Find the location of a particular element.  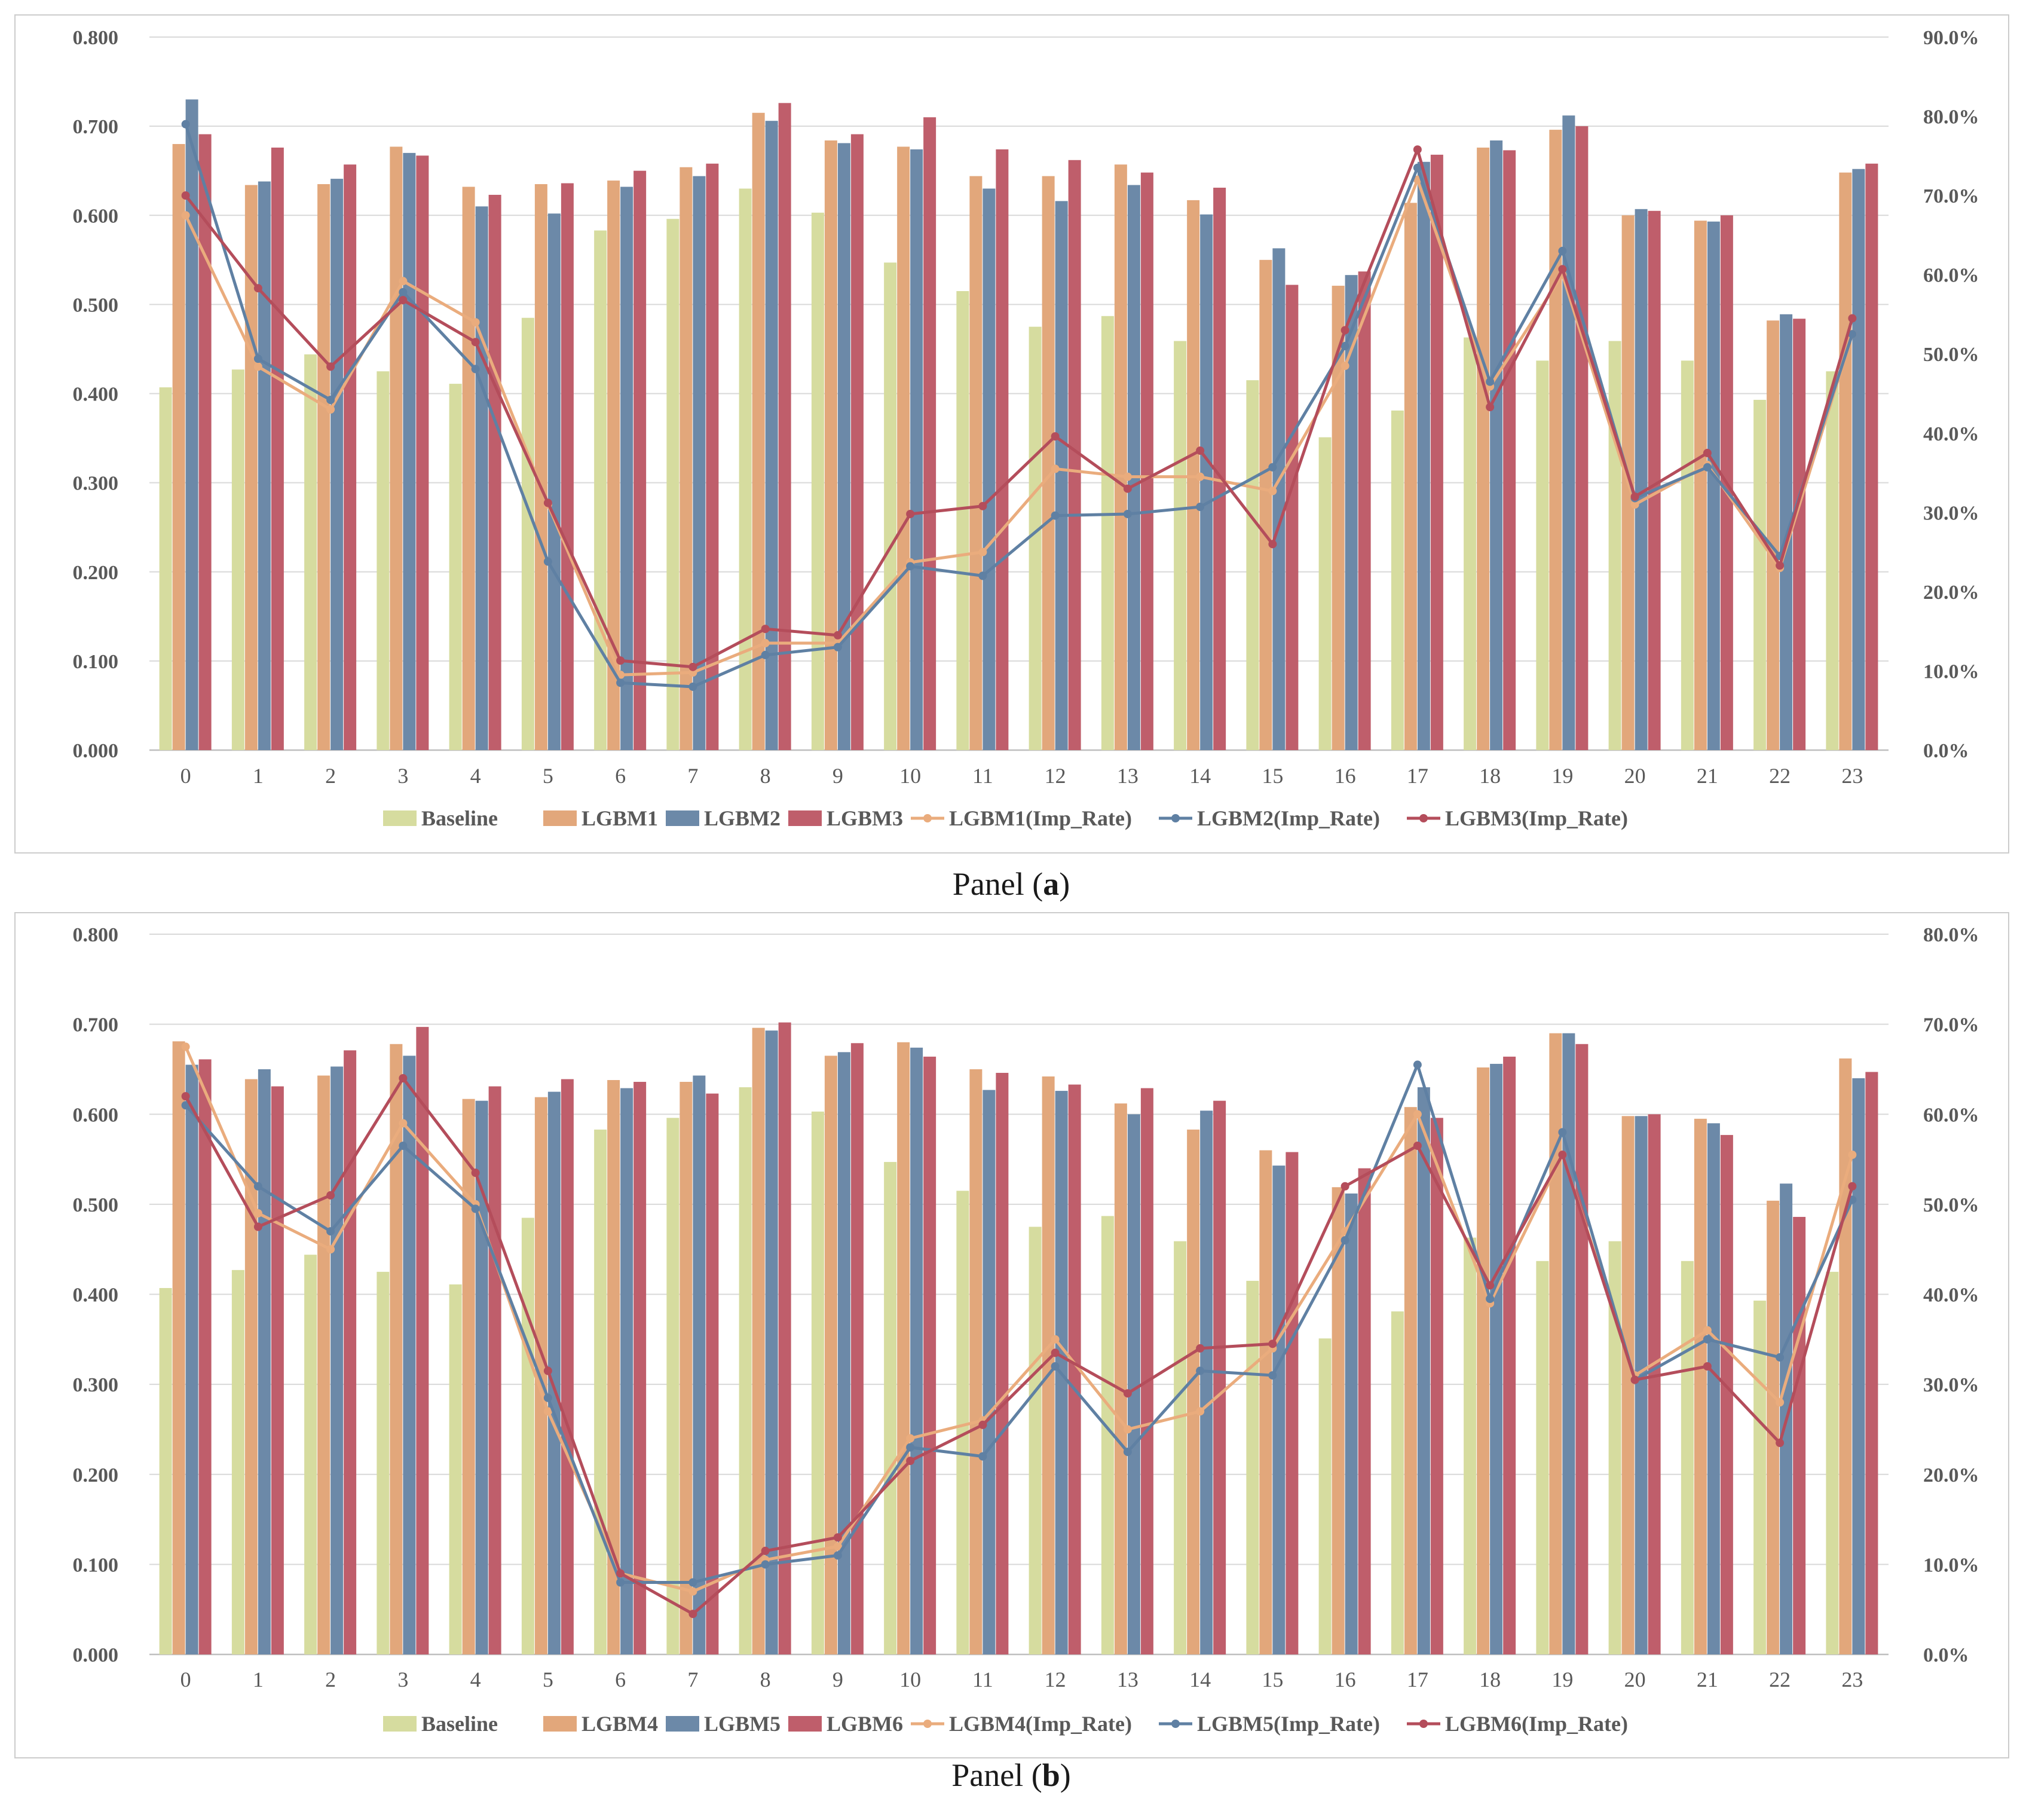

legend-item: LGBM1 is located at coordinates (600, 818).